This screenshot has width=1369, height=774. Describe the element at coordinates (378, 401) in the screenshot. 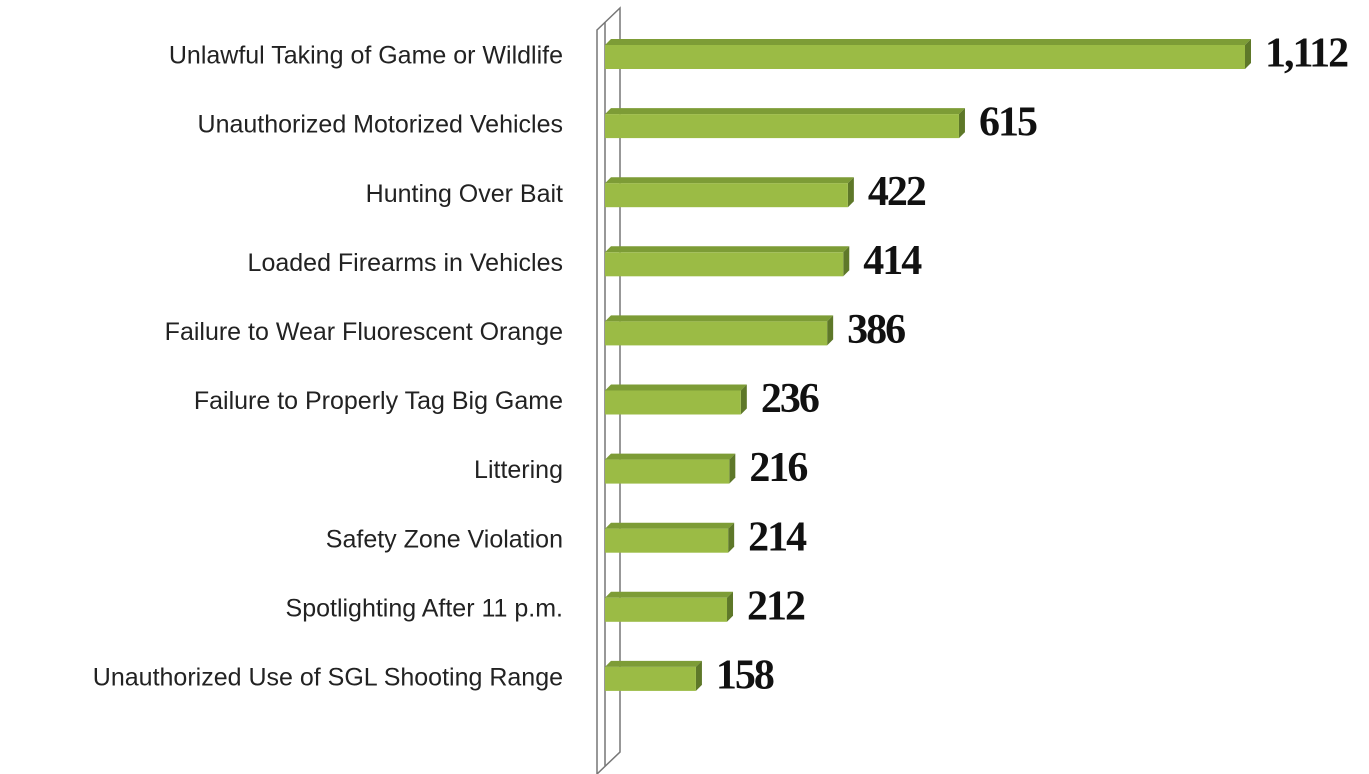

I see `category-label: Failure to Properly Tag Big Game` at that location.